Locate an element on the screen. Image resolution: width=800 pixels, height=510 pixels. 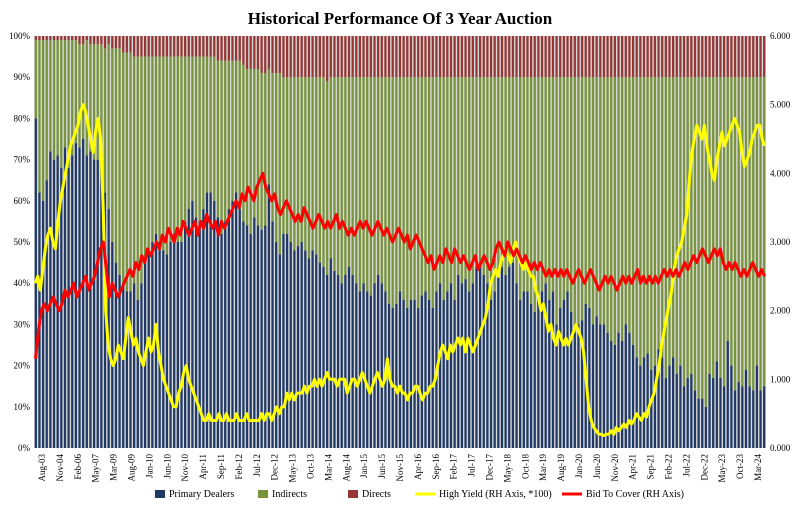
chart-title: Historical Performance Of 3 Year Auction is located at coordinates (400, 18).